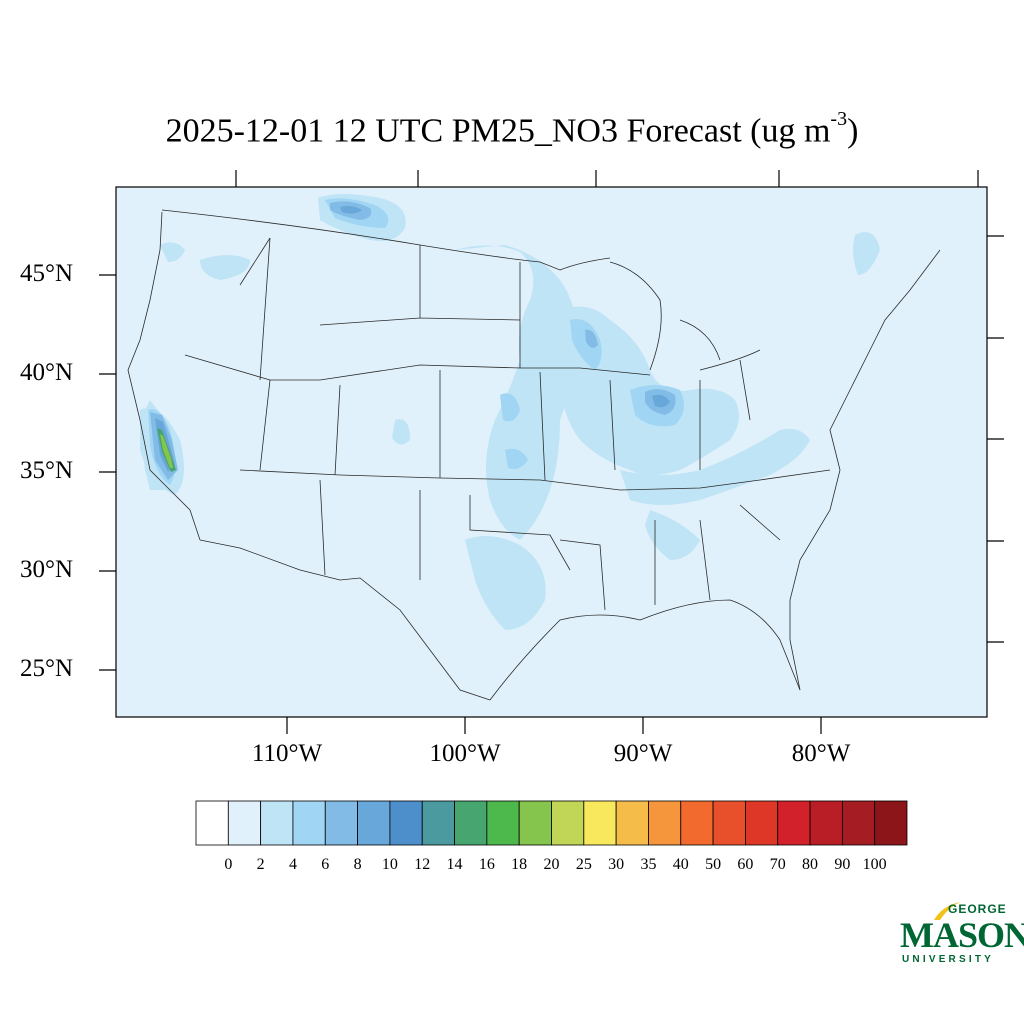 Image resolution: width=1024 pixels, height=1024 pixels. I want to click on colorbar-tick-label: 10, so click(389, 864).